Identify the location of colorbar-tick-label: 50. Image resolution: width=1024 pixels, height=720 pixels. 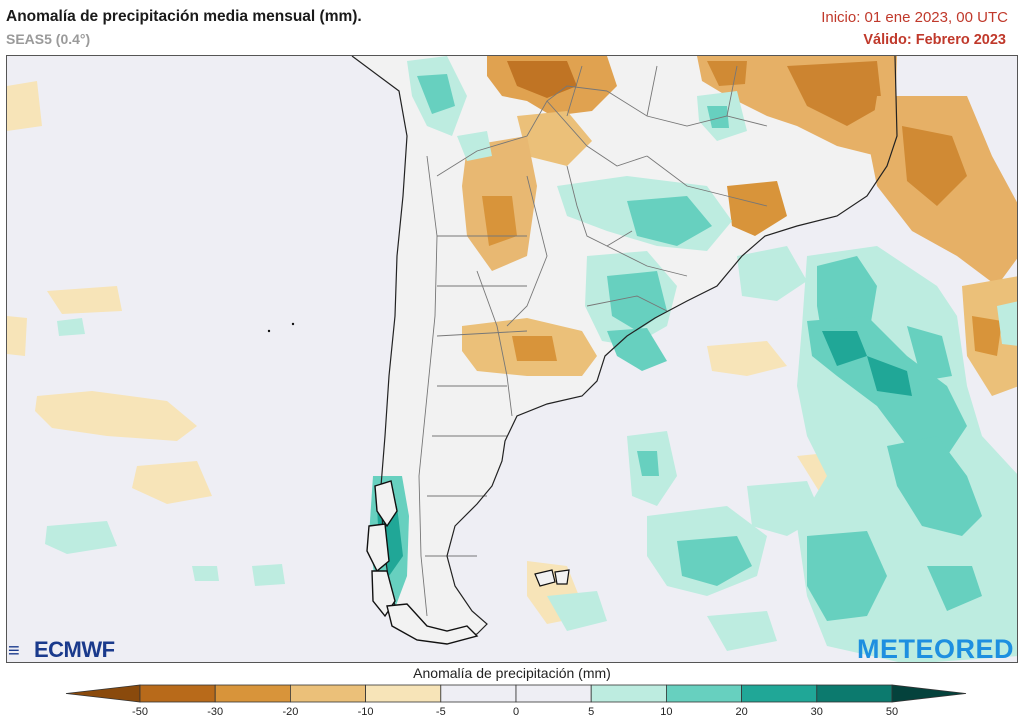
(892, 712).